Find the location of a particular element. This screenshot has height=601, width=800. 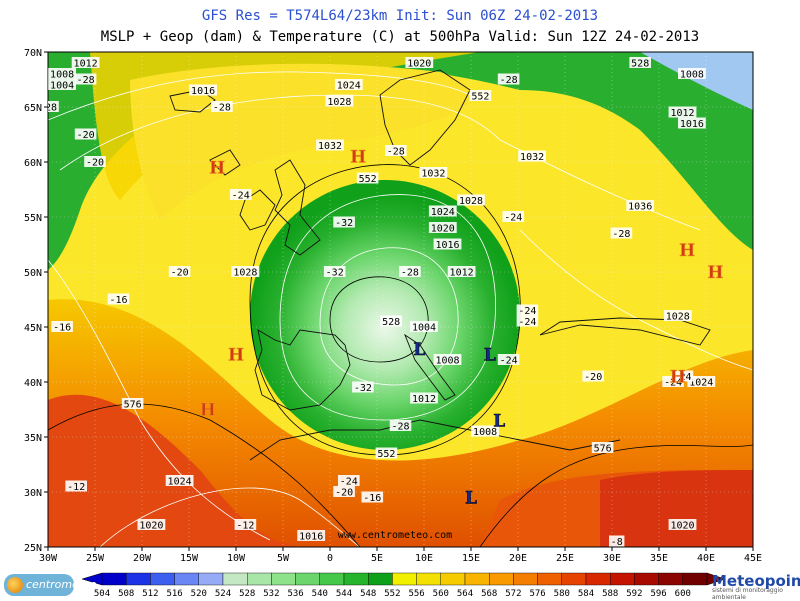

lat-label: 30N is located at coordinates (33, 493).